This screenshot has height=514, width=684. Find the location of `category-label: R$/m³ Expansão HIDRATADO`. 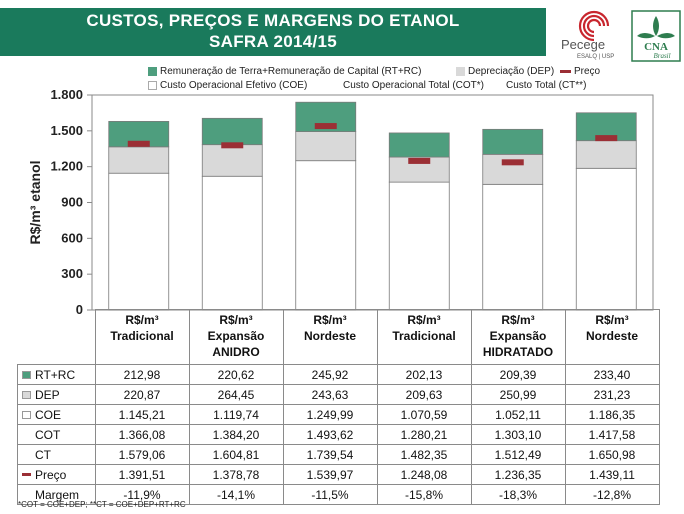

category-label: R$/m³ Expansão HIDRATADO is located at coordinates (518, 337).